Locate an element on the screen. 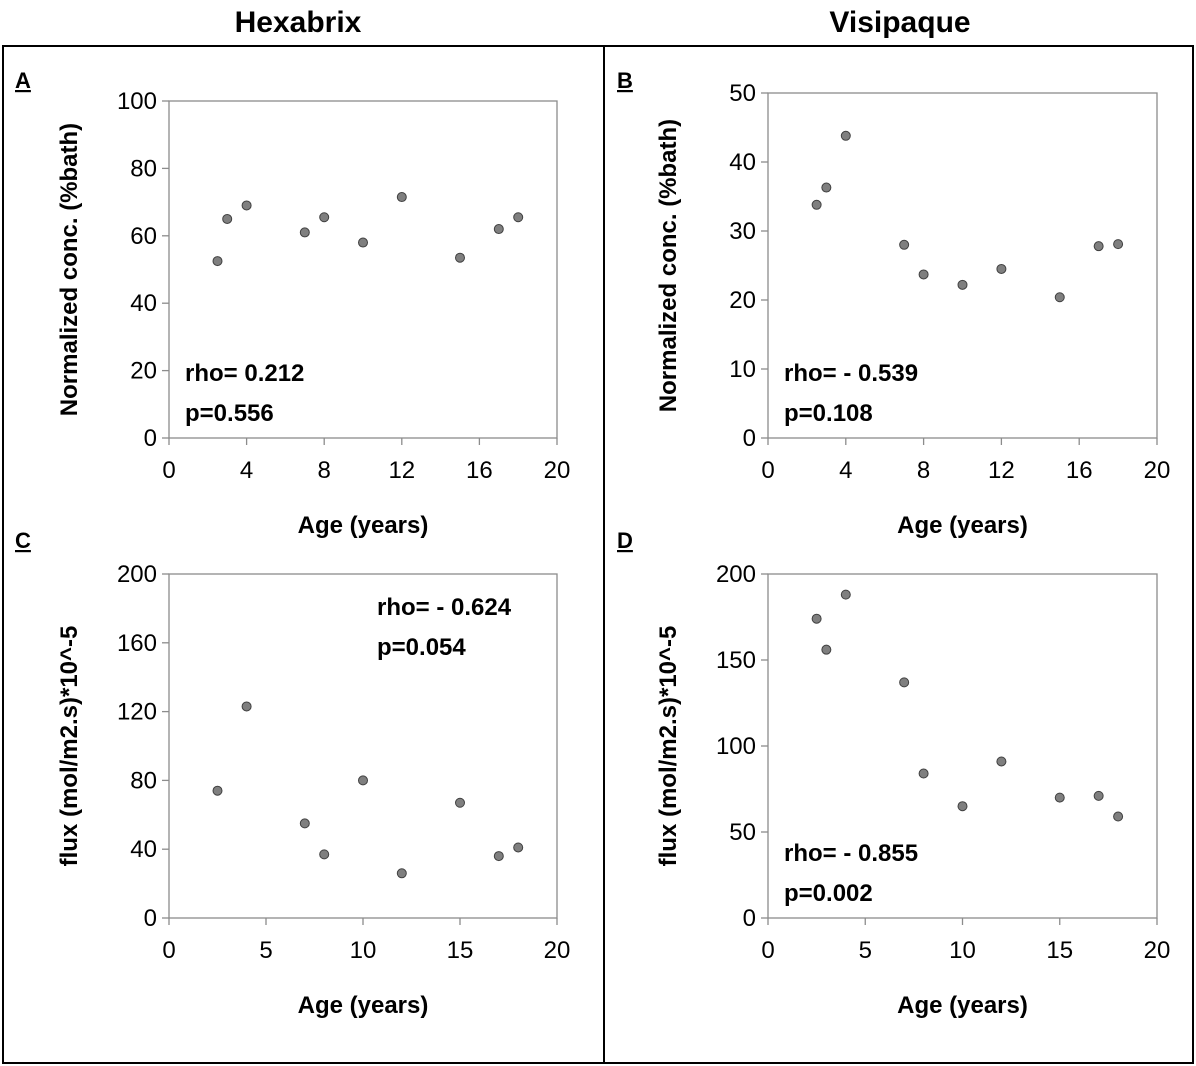  rho-value: rho= 0.212 is located at coordinates (244, 373).